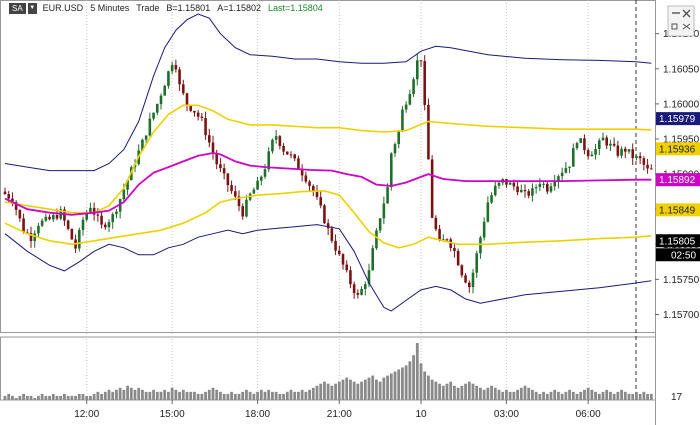 This screenshot has height=425, width=700. I want to click on price-tag-label: 1.15892, so click(677, 180).